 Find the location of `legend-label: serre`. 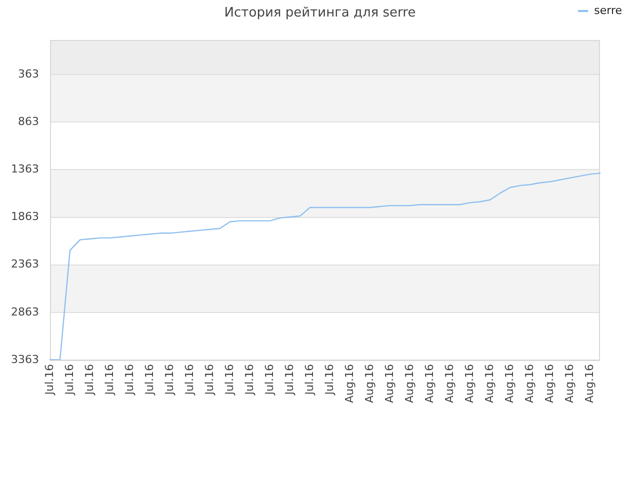

legend-label: serre is located at coordinates (608, 10).